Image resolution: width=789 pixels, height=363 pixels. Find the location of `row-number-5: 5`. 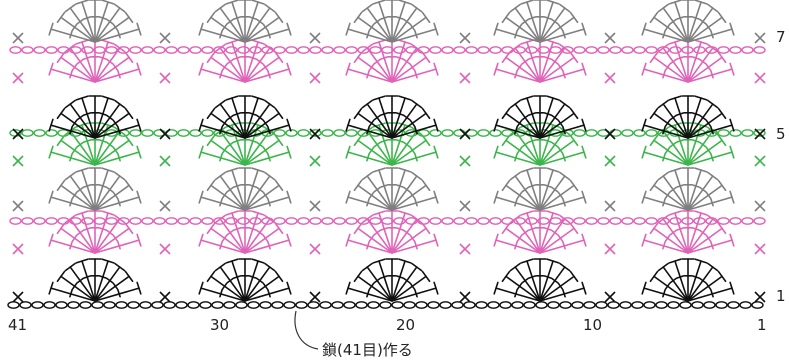

row-number-5: 5 is located at coordinates (781, 134).